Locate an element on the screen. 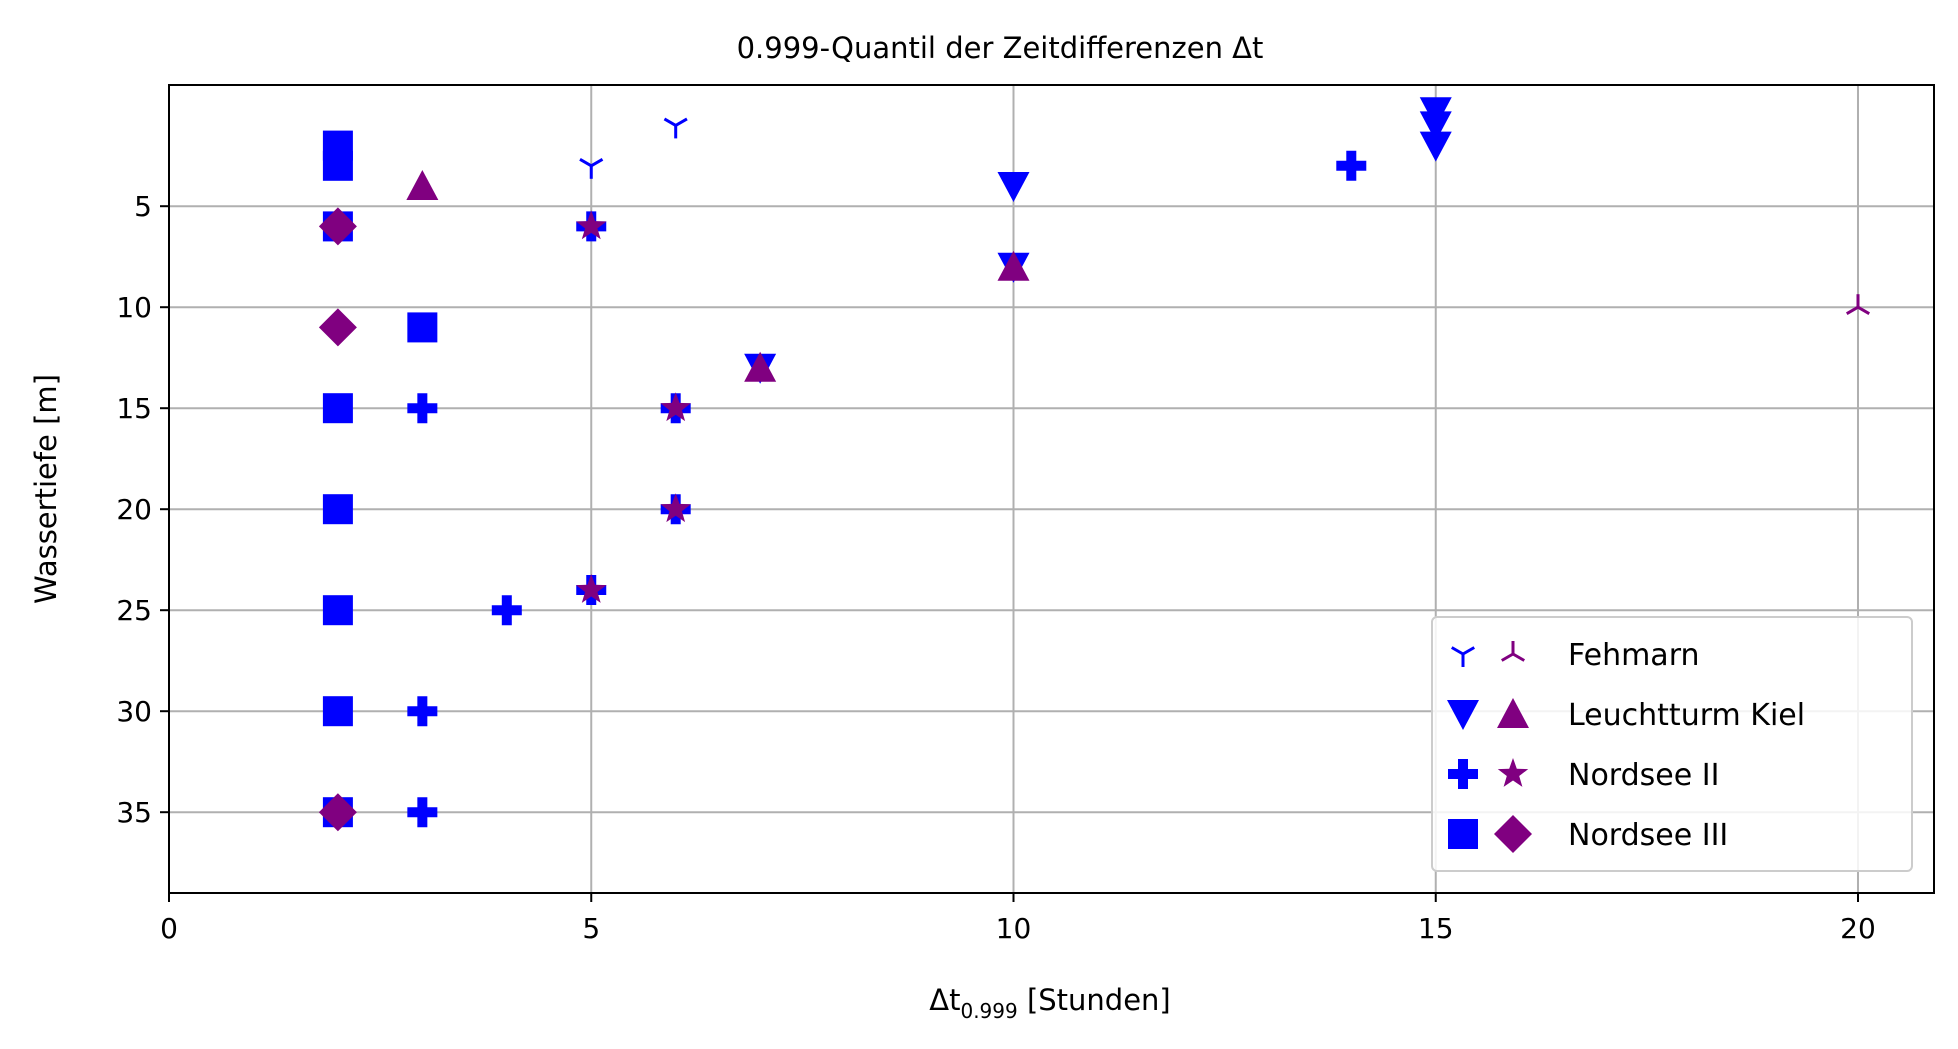  legend-label: Nordsee III is located at coordinates (1648, 835).